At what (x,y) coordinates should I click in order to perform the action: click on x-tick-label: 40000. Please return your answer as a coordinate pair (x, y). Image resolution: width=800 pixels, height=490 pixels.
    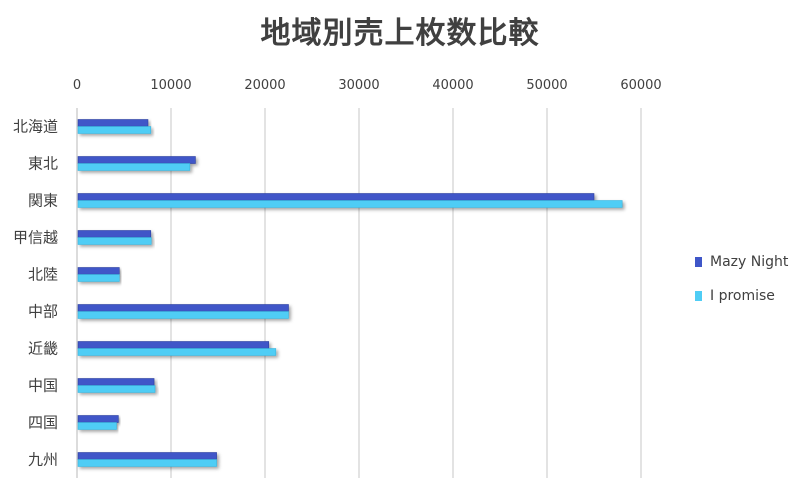
    Looking at the image, I should click on (452, 85).